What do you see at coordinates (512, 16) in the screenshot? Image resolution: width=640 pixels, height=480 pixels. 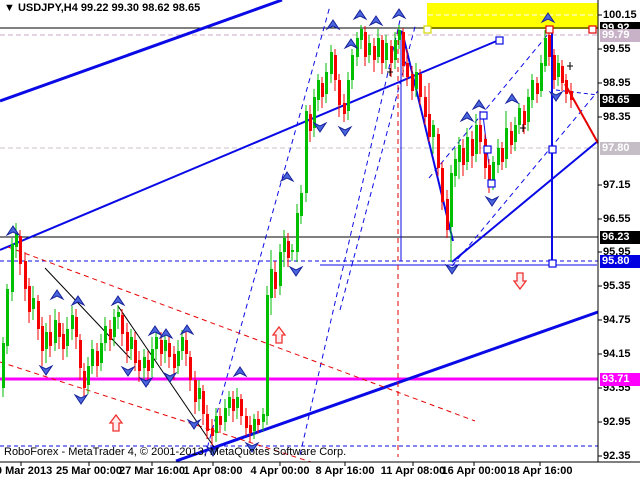 I see `target-zone` at bounding box center [512, 16].